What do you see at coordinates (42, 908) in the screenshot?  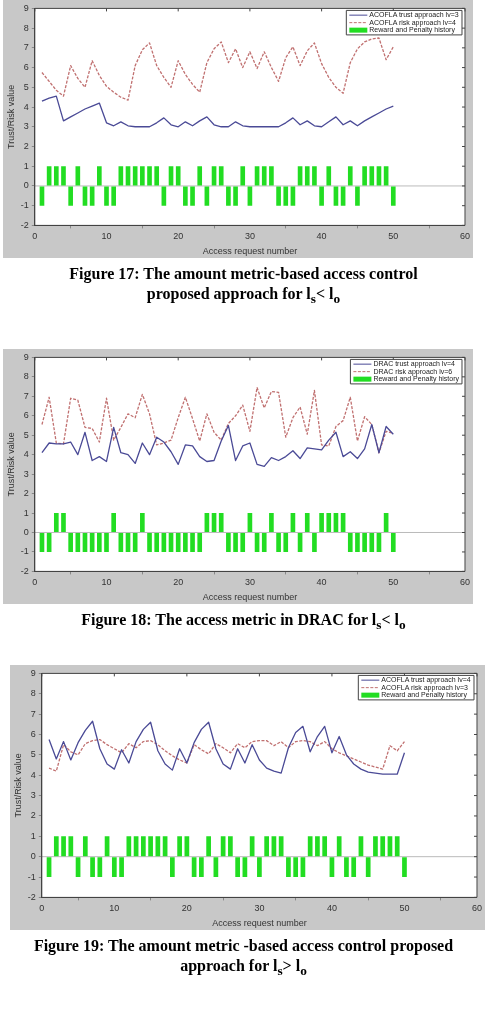 I see `x-tick-label: 0` at bounding box center [42, 908].